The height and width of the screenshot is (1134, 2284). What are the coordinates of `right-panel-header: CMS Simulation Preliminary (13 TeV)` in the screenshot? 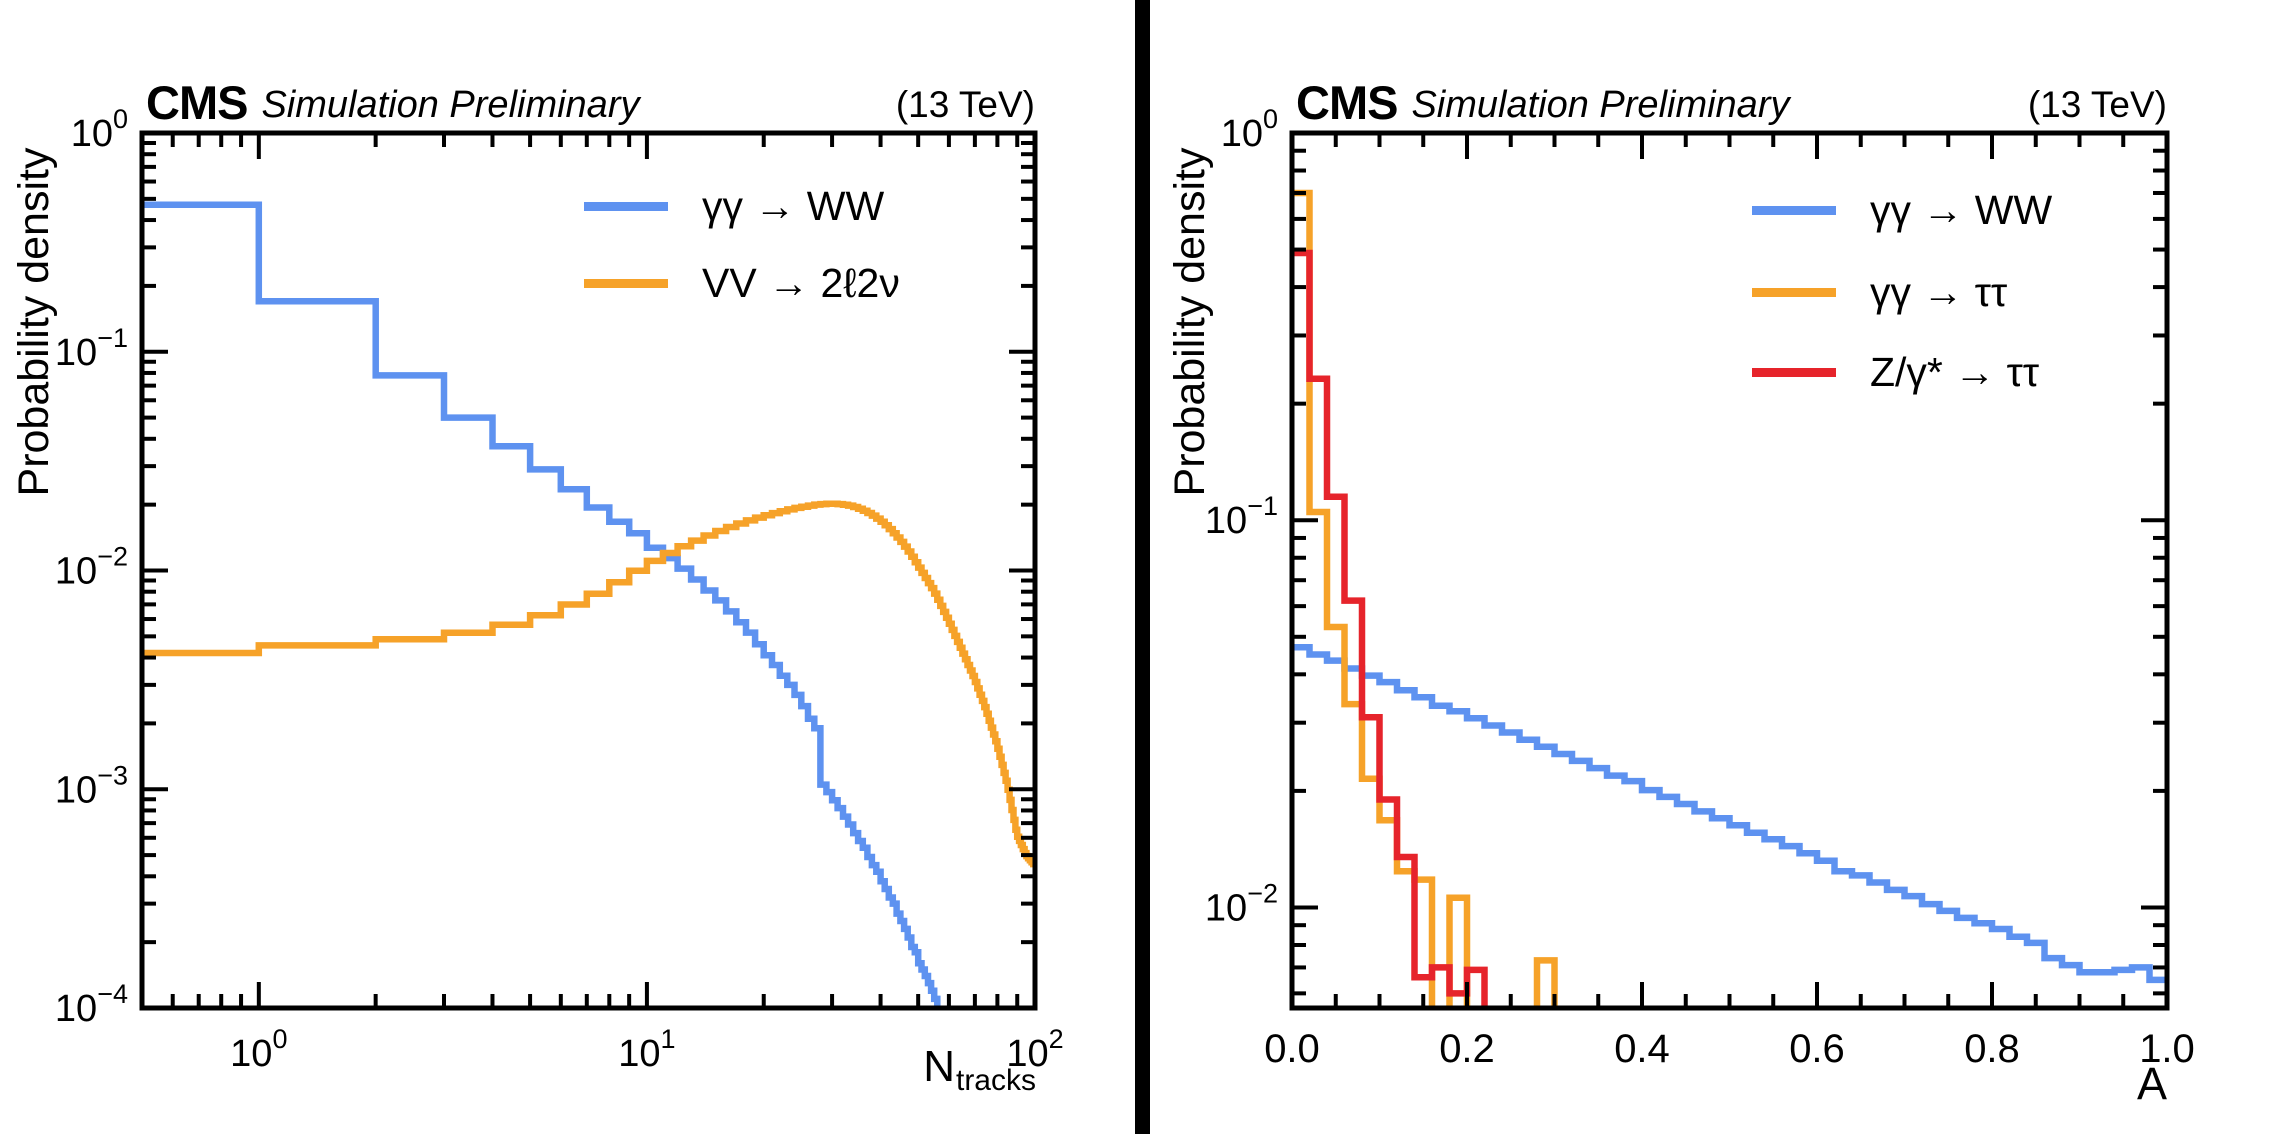 It's located at (1731, 99).